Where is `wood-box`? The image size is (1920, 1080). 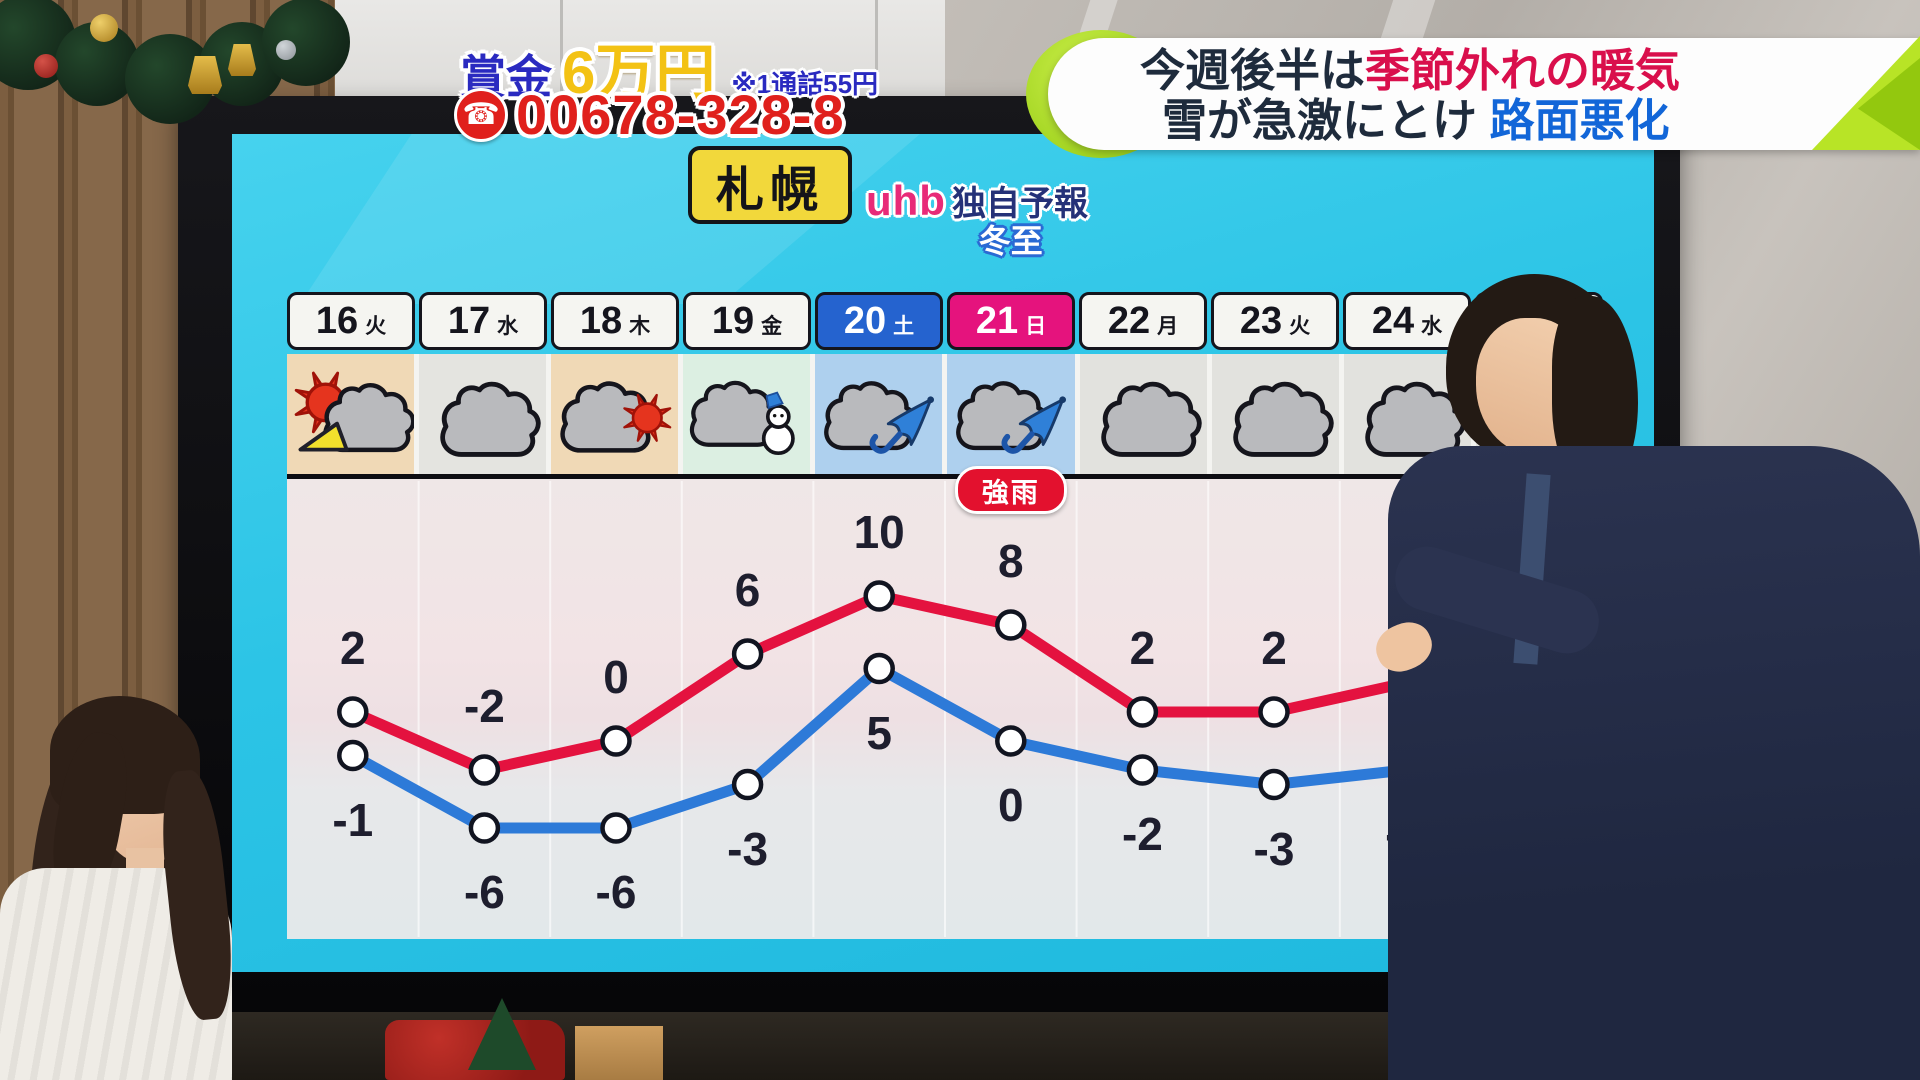 wood-box is located at coordinates (619, 1053).